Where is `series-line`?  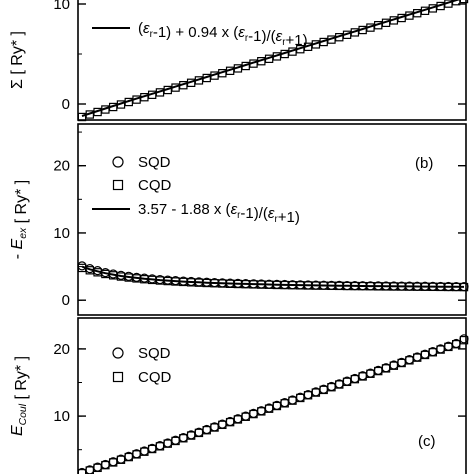 series-line is located at coordinates (273, 276).